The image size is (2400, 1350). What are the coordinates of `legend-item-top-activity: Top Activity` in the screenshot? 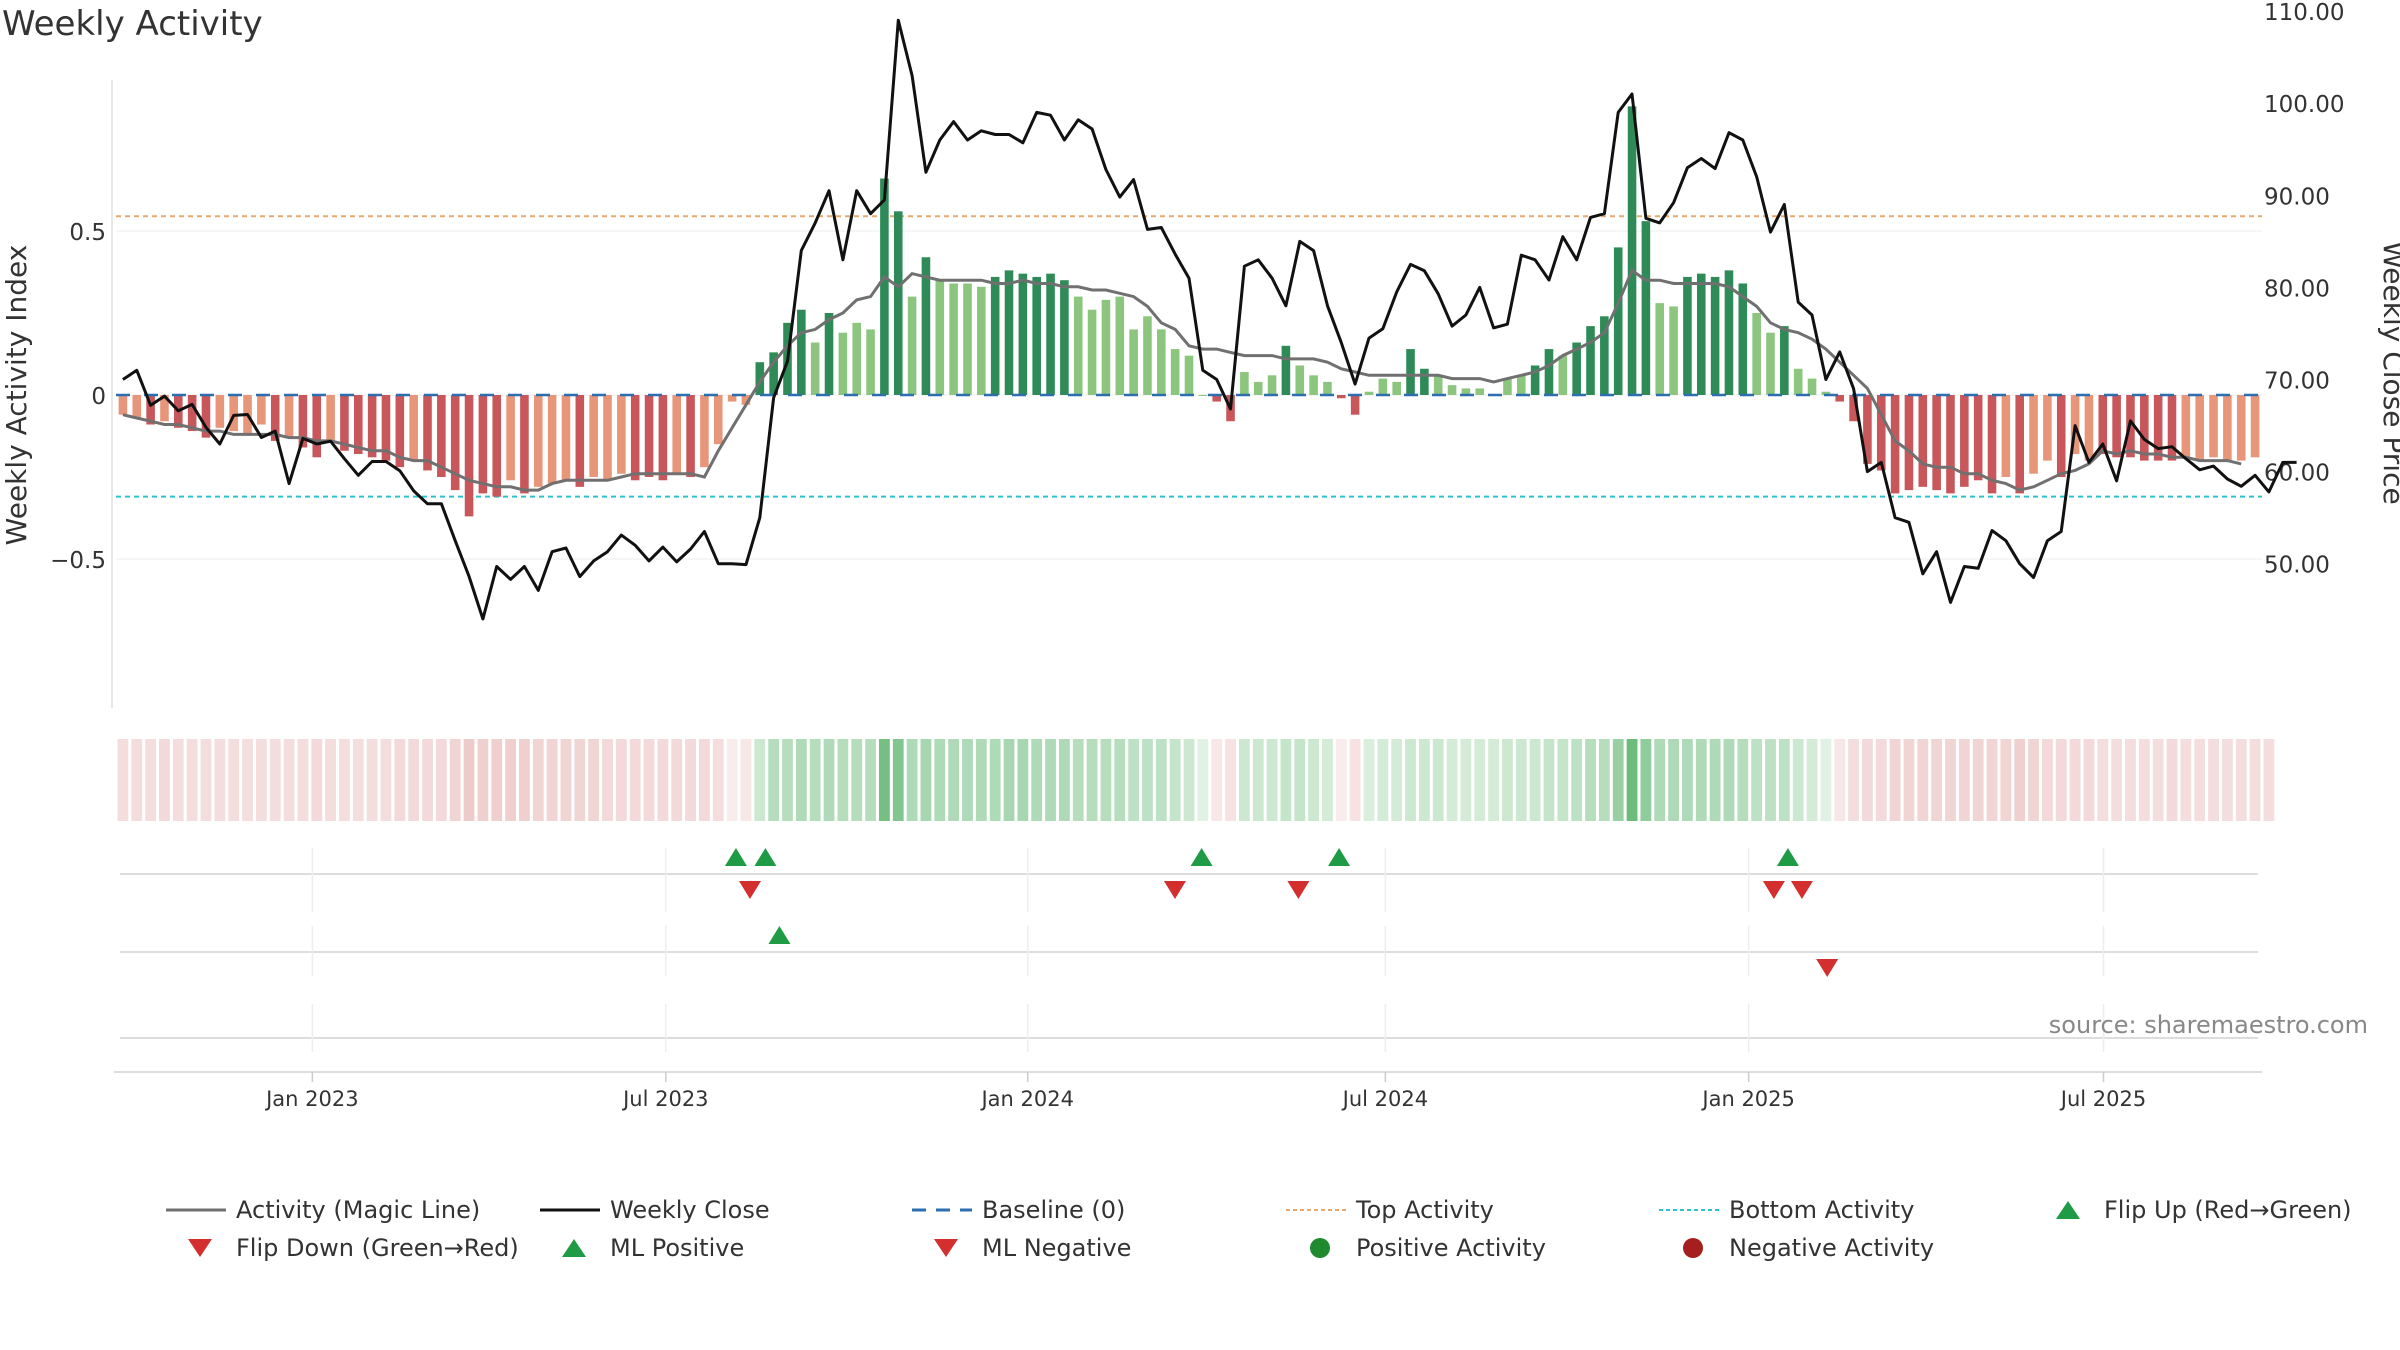 It's located at (1389, 1210).